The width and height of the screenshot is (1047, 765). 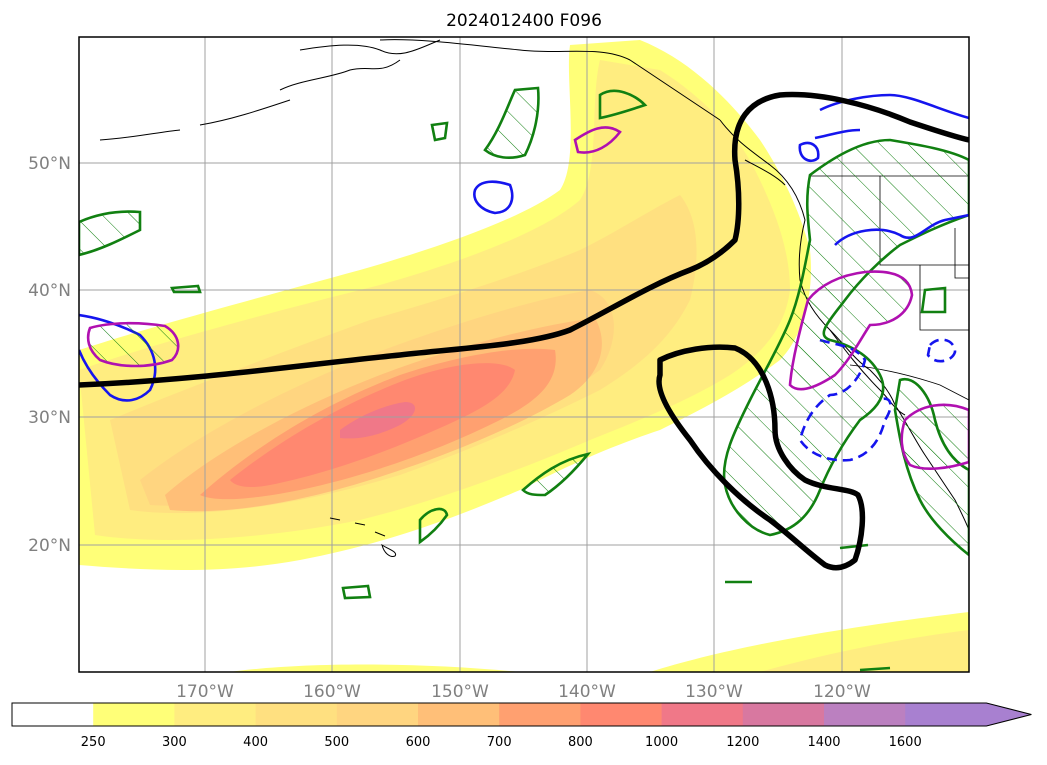 I want to click on colorbar-tick-label: 250, so click(x=93, y=742).